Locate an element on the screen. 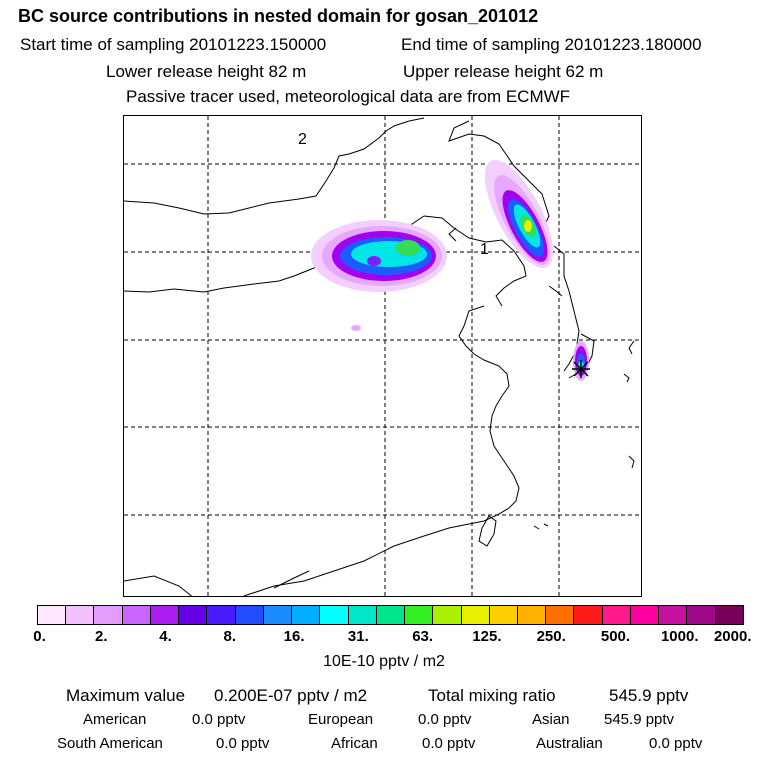 The height and width of the screenshot is (768, 768). colorbar-tick-label: 500. is located at coordinates (615, 636).